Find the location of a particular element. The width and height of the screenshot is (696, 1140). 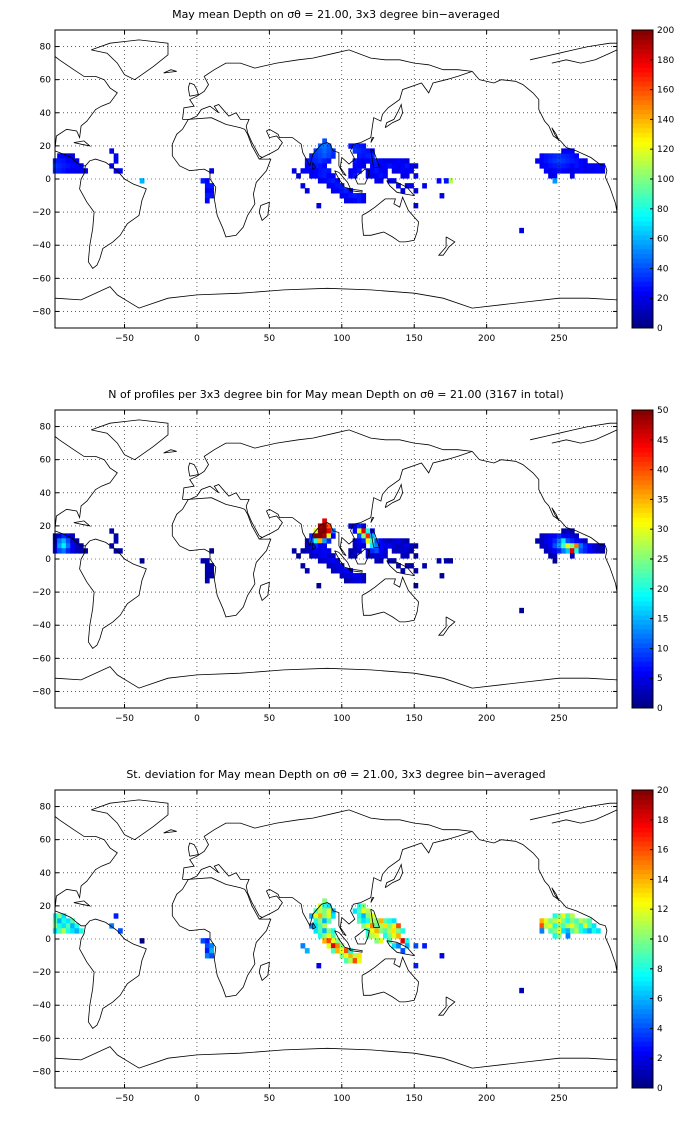

colorbar-tick-label: 60 is located at coordinates (663, 240).